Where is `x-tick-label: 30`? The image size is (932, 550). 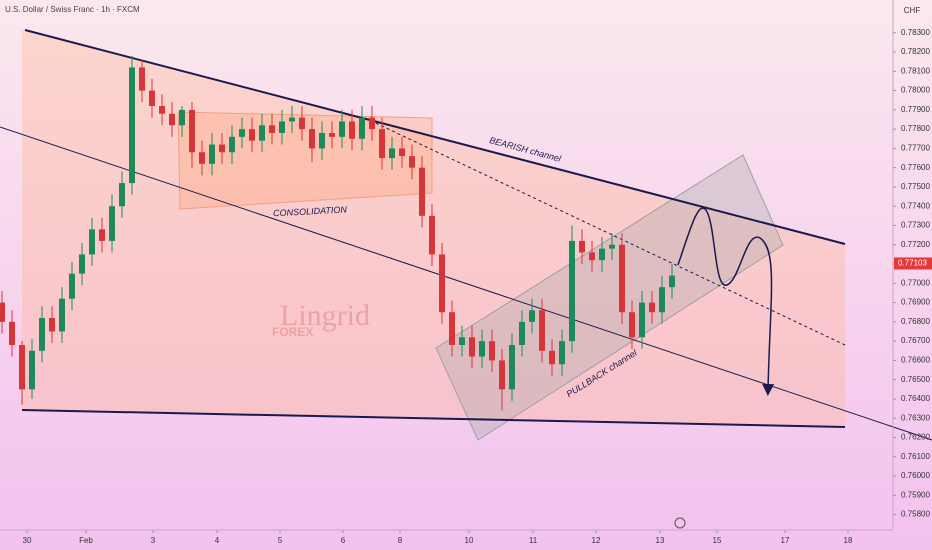 x-tick-label: 30 is located at coordinates (27, 540).